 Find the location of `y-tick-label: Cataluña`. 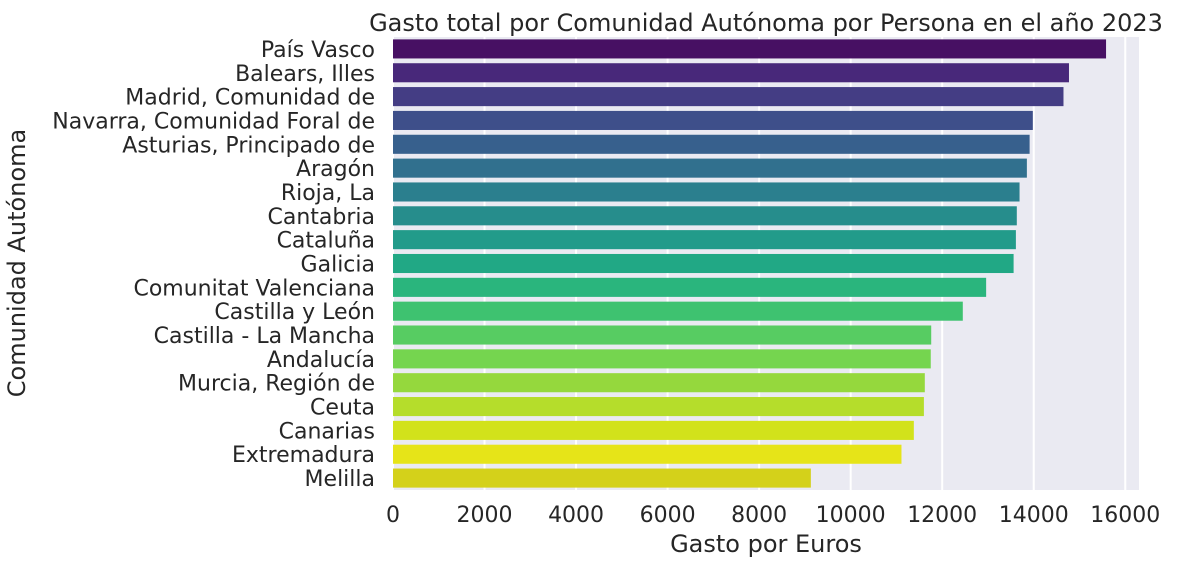

y-tick-label: Cataluña is located at coordinates (326, 241).